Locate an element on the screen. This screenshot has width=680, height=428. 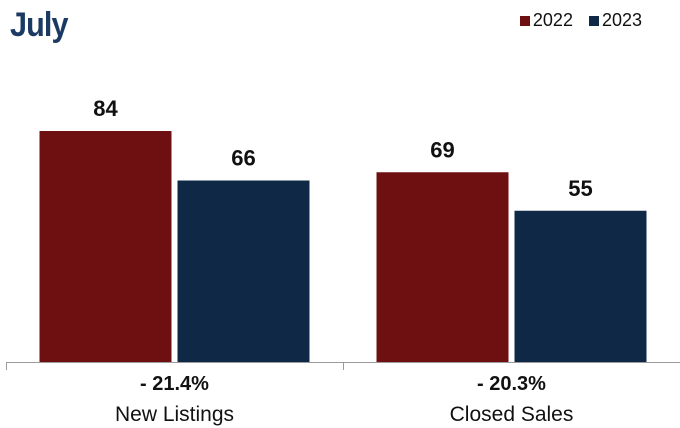
legend-swatch-2023 is located at coordinates (593, 20).